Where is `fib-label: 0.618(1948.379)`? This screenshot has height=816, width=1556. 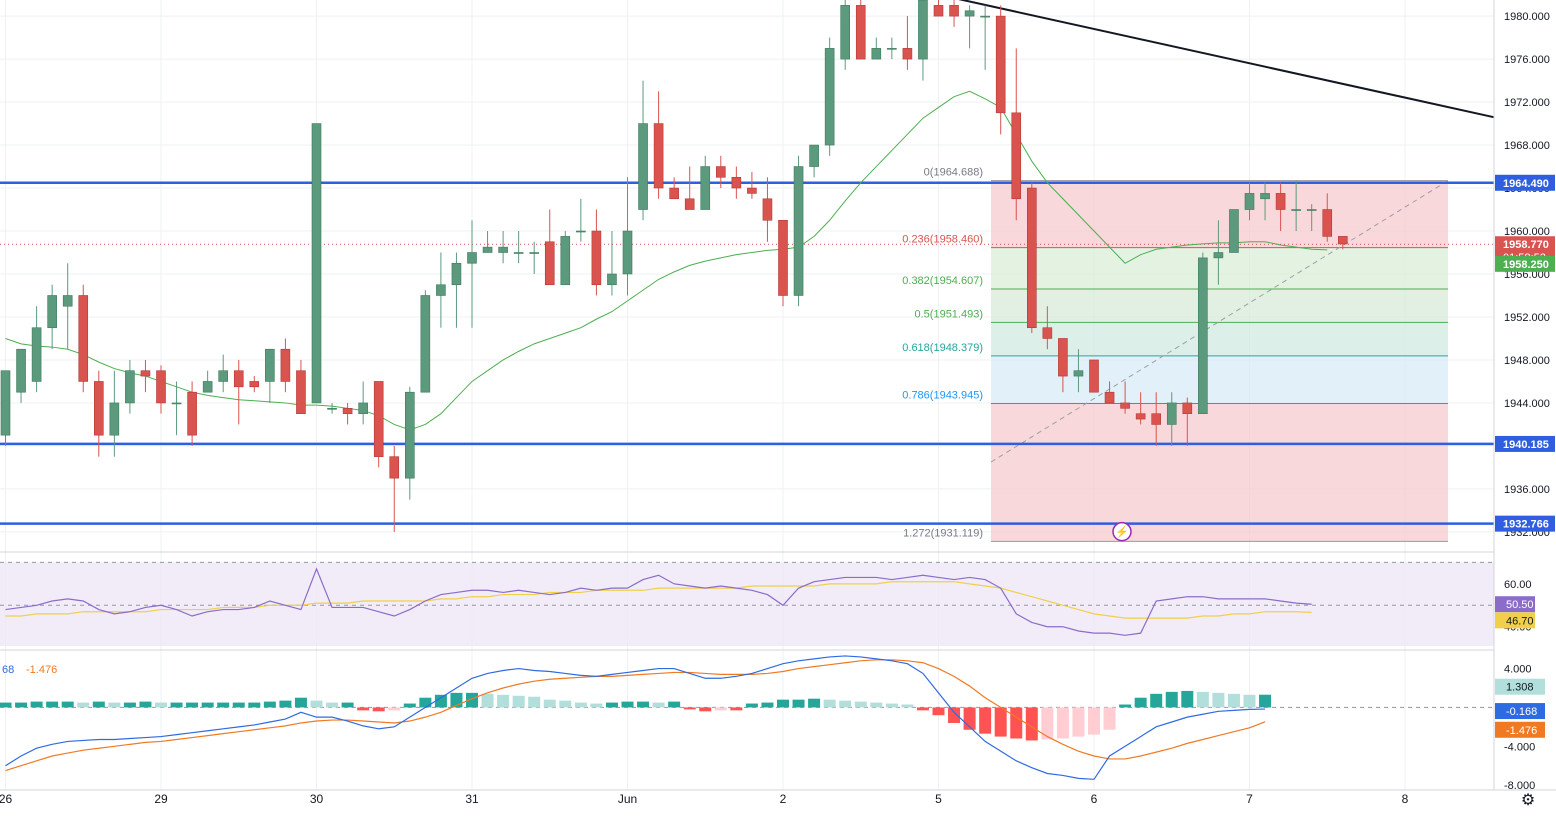 fib-label: 0.618(1948.379) is located at coordinates (942, 348).